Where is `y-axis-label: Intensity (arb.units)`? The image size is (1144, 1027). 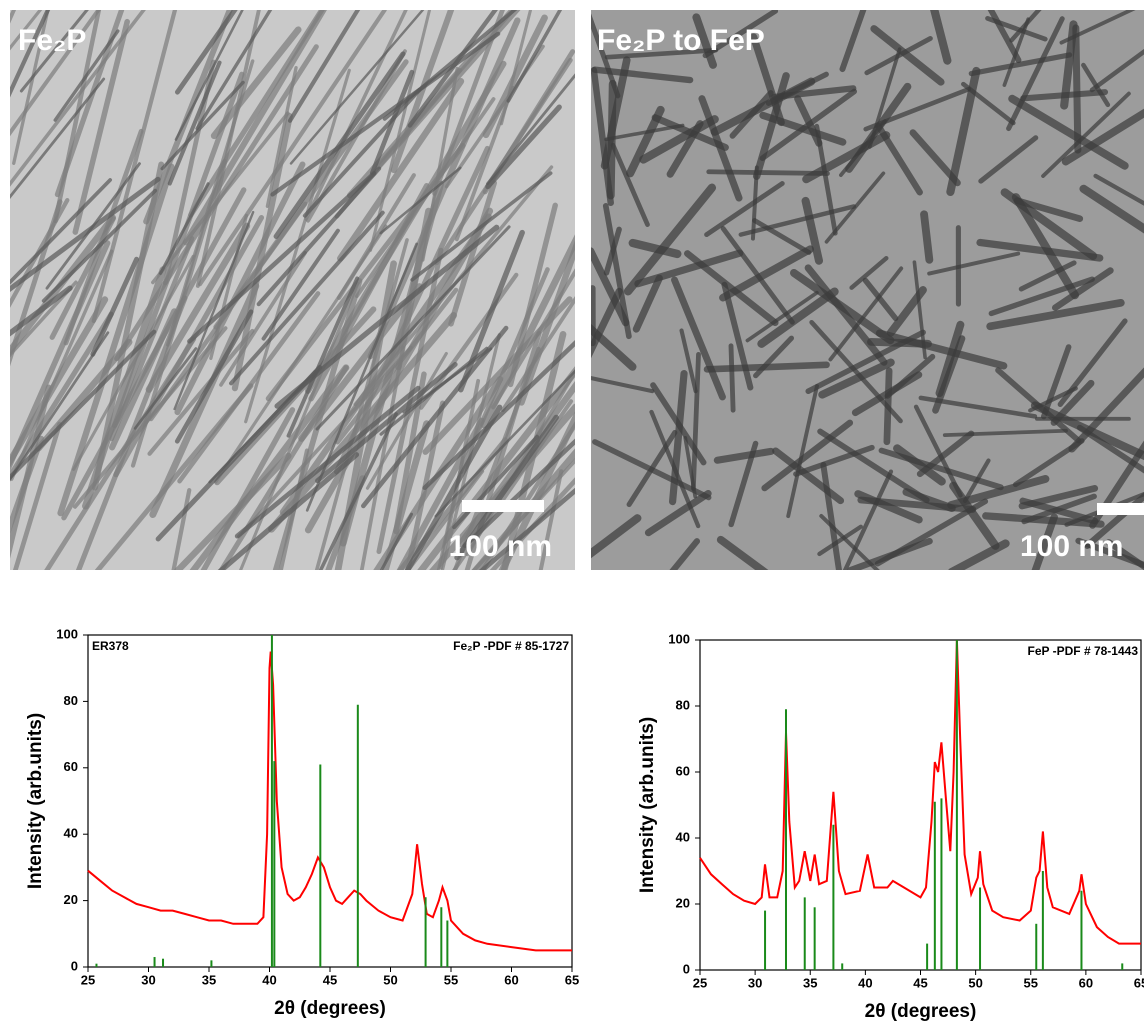 y-axis-label: Intensity (arb.units) is located at coordinates (647, 805).